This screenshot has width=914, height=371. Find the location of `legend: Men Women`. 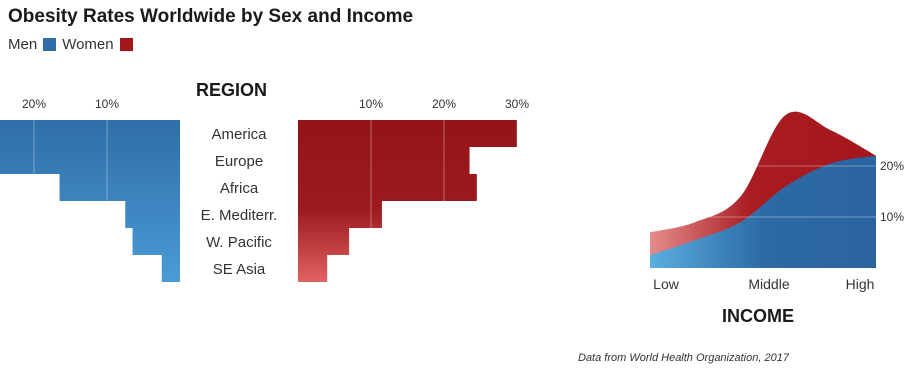

legend: Men Women is located at coordinates (70, 44).